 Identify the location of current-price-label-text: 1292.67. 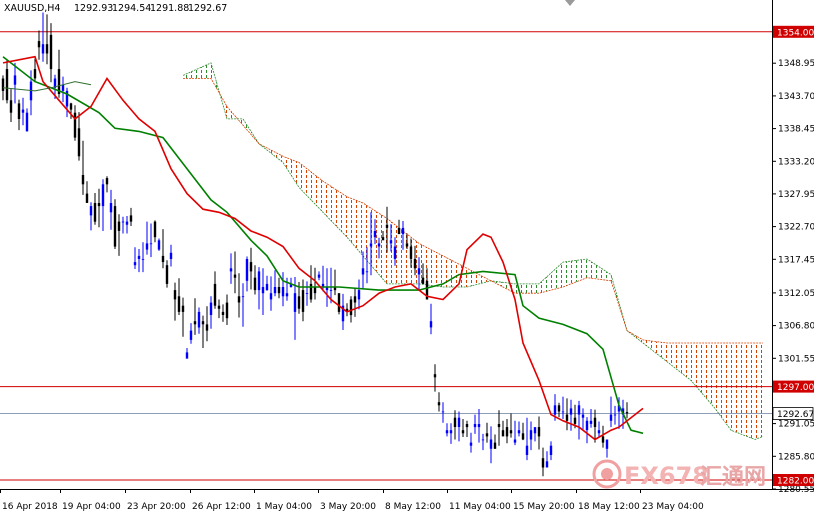
(795, 415).